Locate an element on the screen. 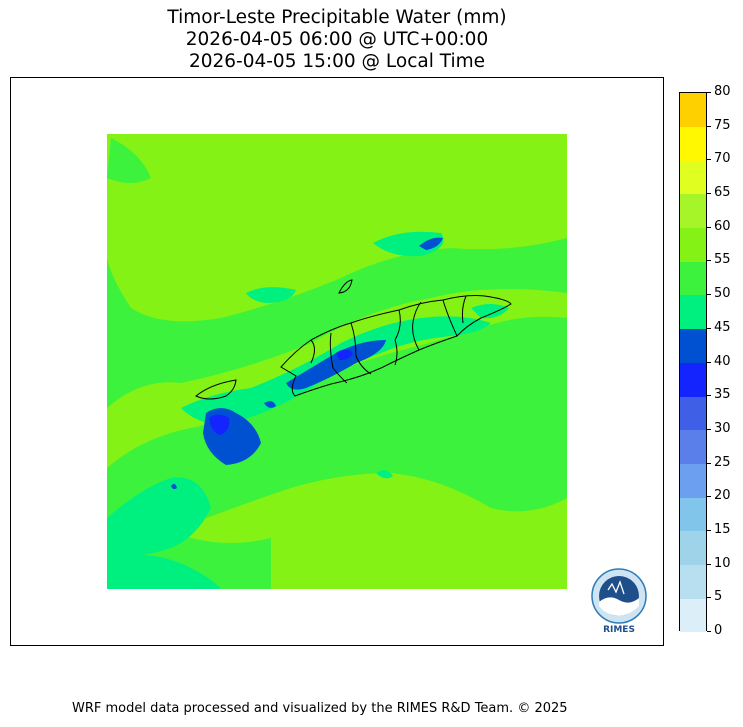  colorbar-tick-label: 60 is located at coordinates (722, 226).